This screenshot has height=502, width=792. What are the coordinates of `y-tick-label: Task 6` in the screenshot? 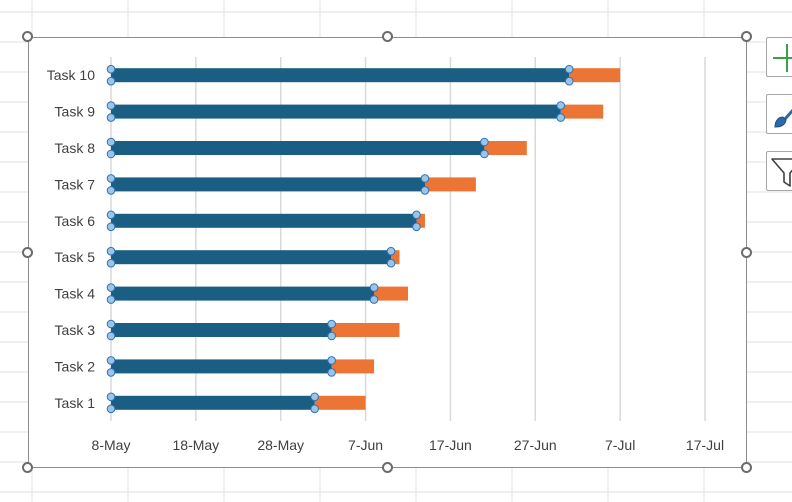 It's located at (75, 221).